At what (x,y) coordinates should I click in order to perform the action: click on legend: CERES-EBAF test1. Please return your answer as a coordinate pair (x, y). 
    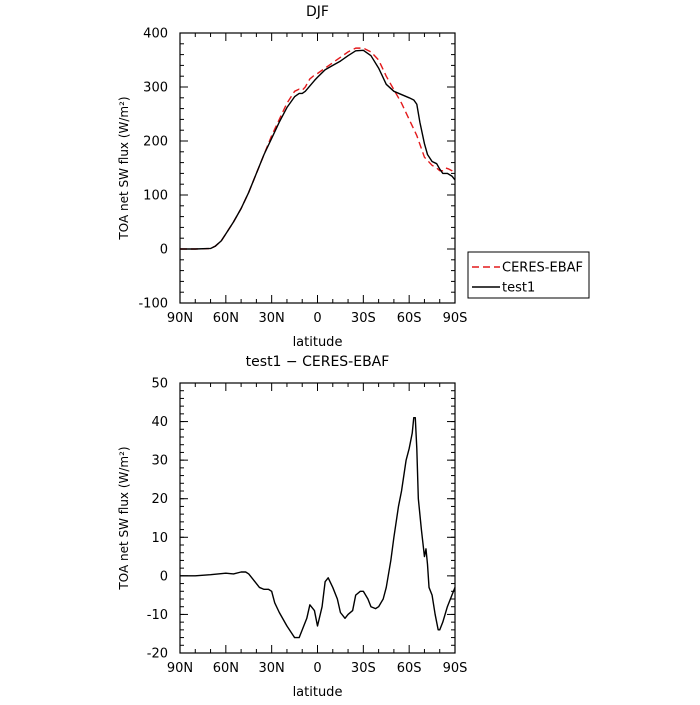
    Looking at the image, I should click on (528, 275).